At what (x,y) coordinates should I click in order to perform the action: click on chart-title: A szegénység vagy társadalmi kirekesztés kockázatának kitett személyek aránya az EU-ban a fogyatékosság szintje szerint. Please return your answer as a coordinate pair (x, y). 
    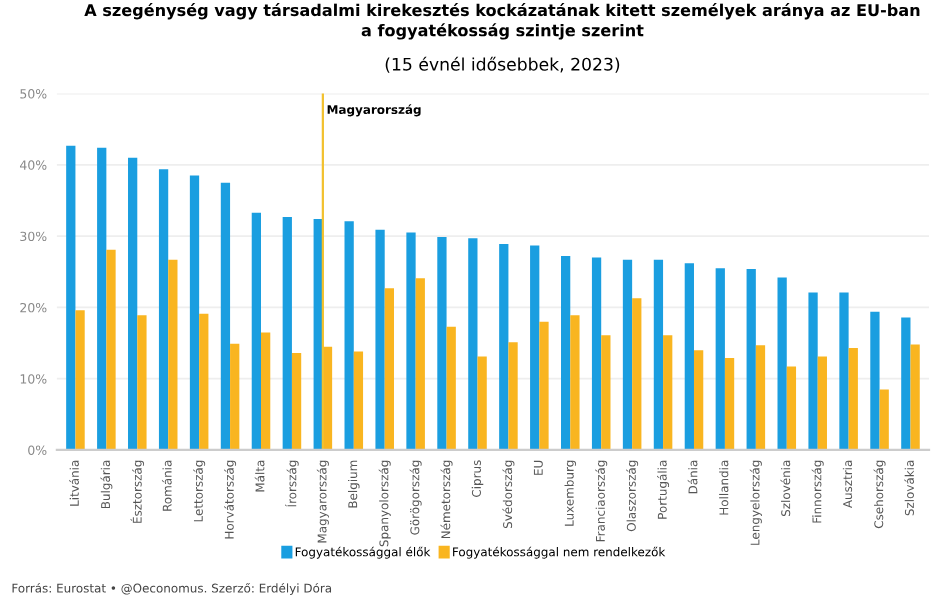
    Looking at the image, I should click on (502, 21).